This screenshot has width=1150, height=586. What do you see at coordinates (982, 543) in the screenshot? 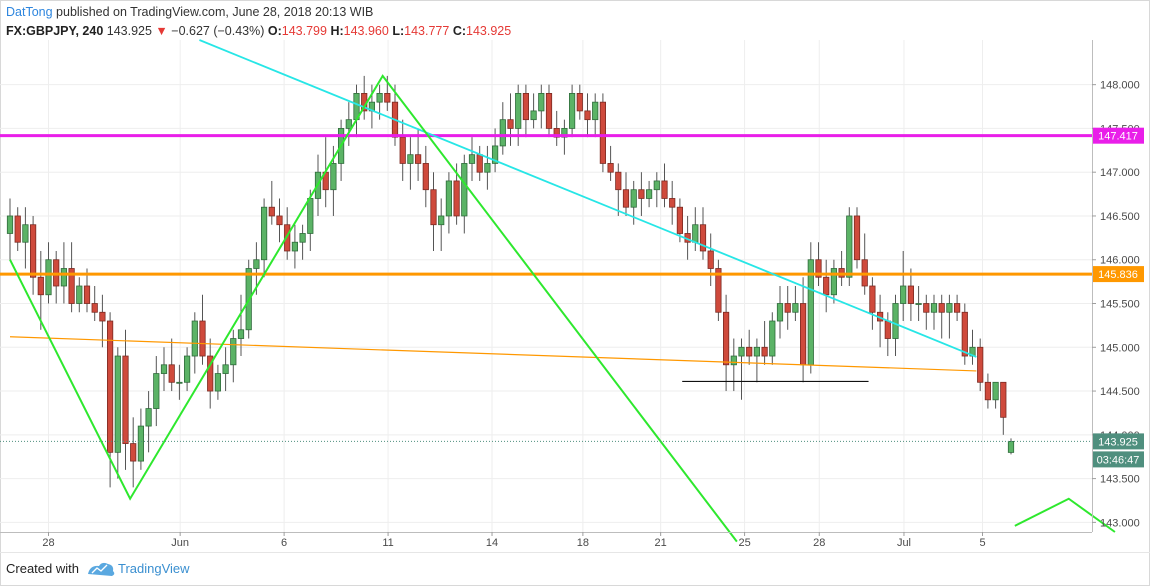
I see `time-tick-label: 5` at bounding box center [982, 543].